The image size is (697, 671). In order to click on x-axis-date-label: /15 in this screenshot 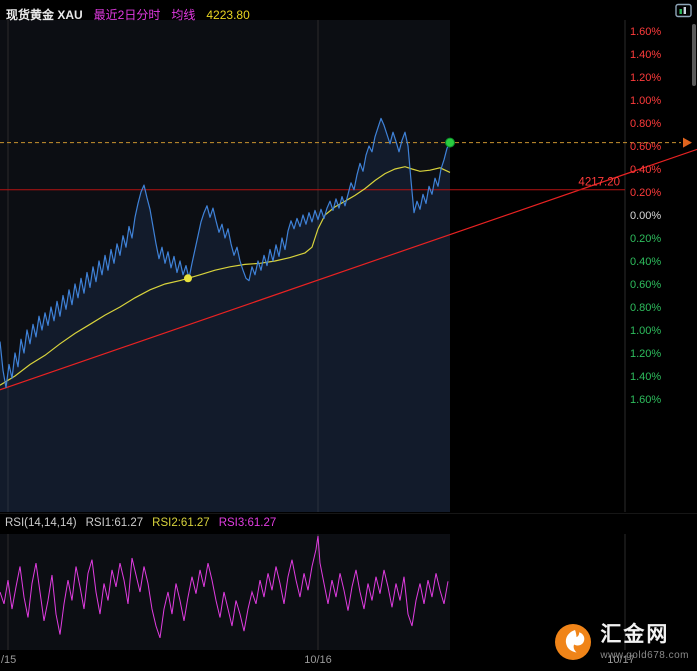, I will do `click(8, 660)`.